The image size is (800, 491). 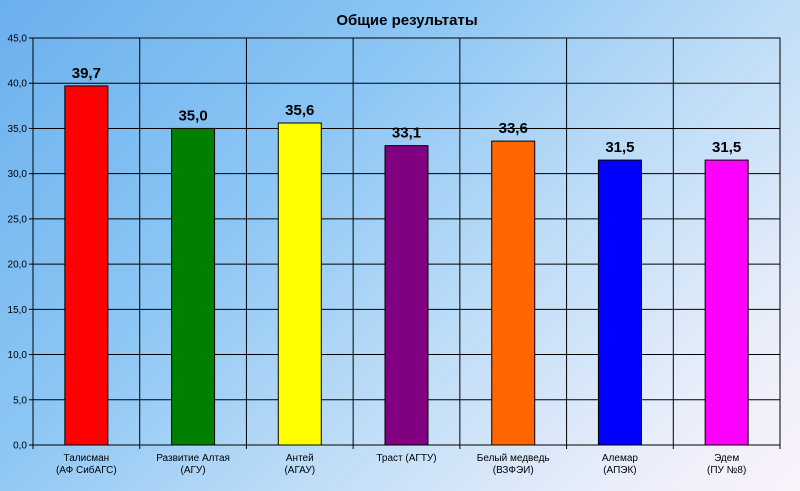 What do you see at coordinates (18, 265) in the screenshot?
I see `y-tick-label: 20,0` at bounding box center [18, 265].